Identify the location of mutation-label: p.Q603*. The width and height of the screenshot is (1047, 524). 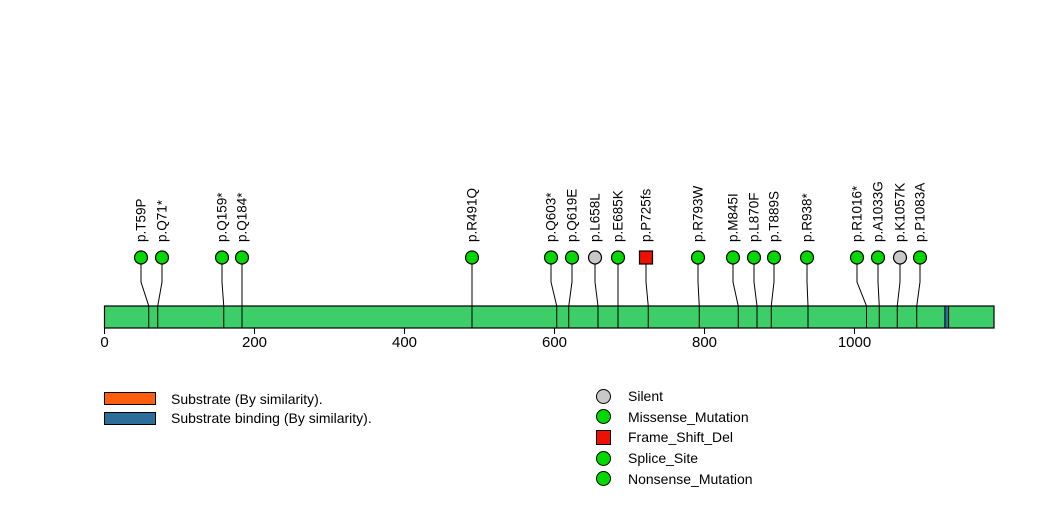
(551, 217).